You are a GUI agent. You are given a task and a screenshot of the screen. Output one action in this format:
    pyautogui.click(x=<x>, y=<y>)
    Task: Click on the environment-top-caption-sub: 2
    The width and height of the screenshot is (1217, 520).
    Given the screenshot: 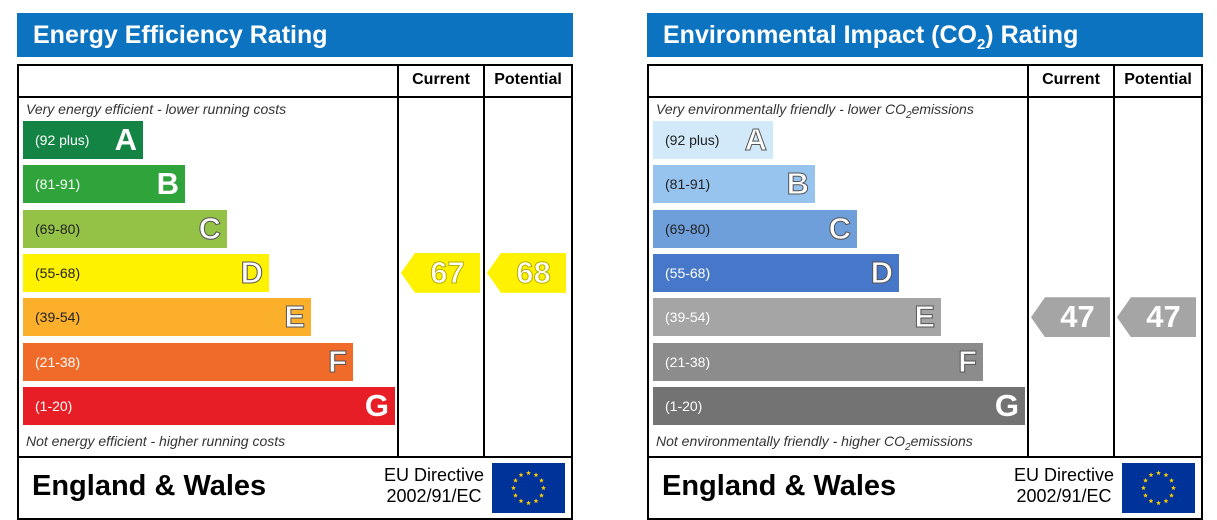 What is the action you would take?
    pyautogui.click(x=909, y=115)
    